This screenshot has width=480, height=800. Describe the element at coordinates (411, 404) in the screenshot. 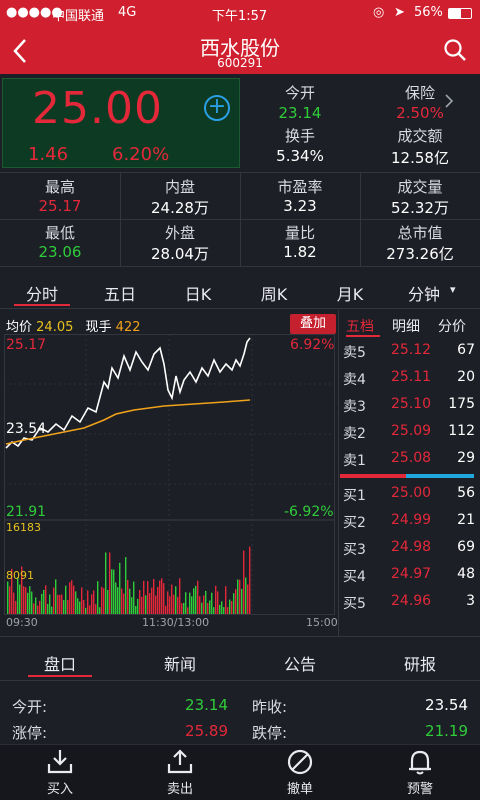

I see `ask-price: 25.10` at that location.